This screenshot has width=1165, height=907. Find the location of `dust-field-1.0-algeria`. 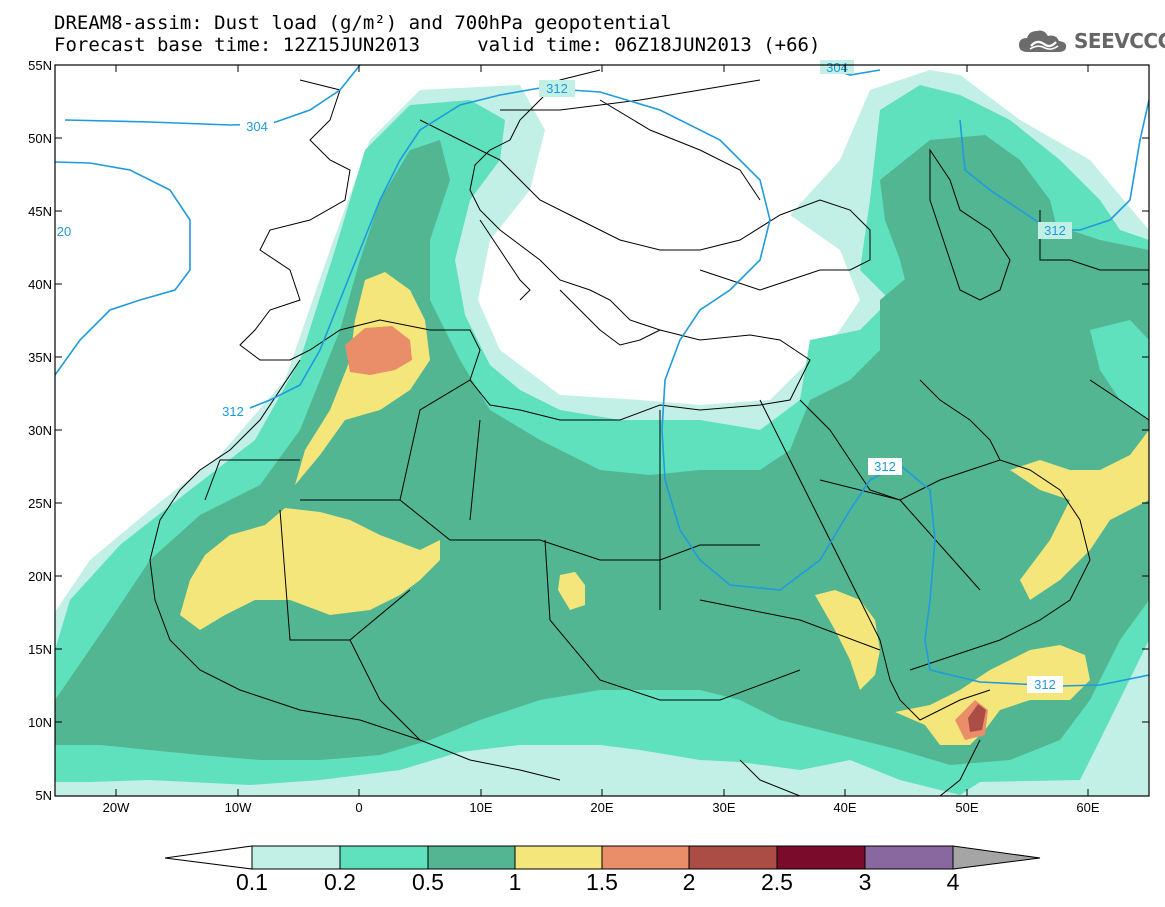

dust-field-1.0-algeria is located at coordinates (362, 378).